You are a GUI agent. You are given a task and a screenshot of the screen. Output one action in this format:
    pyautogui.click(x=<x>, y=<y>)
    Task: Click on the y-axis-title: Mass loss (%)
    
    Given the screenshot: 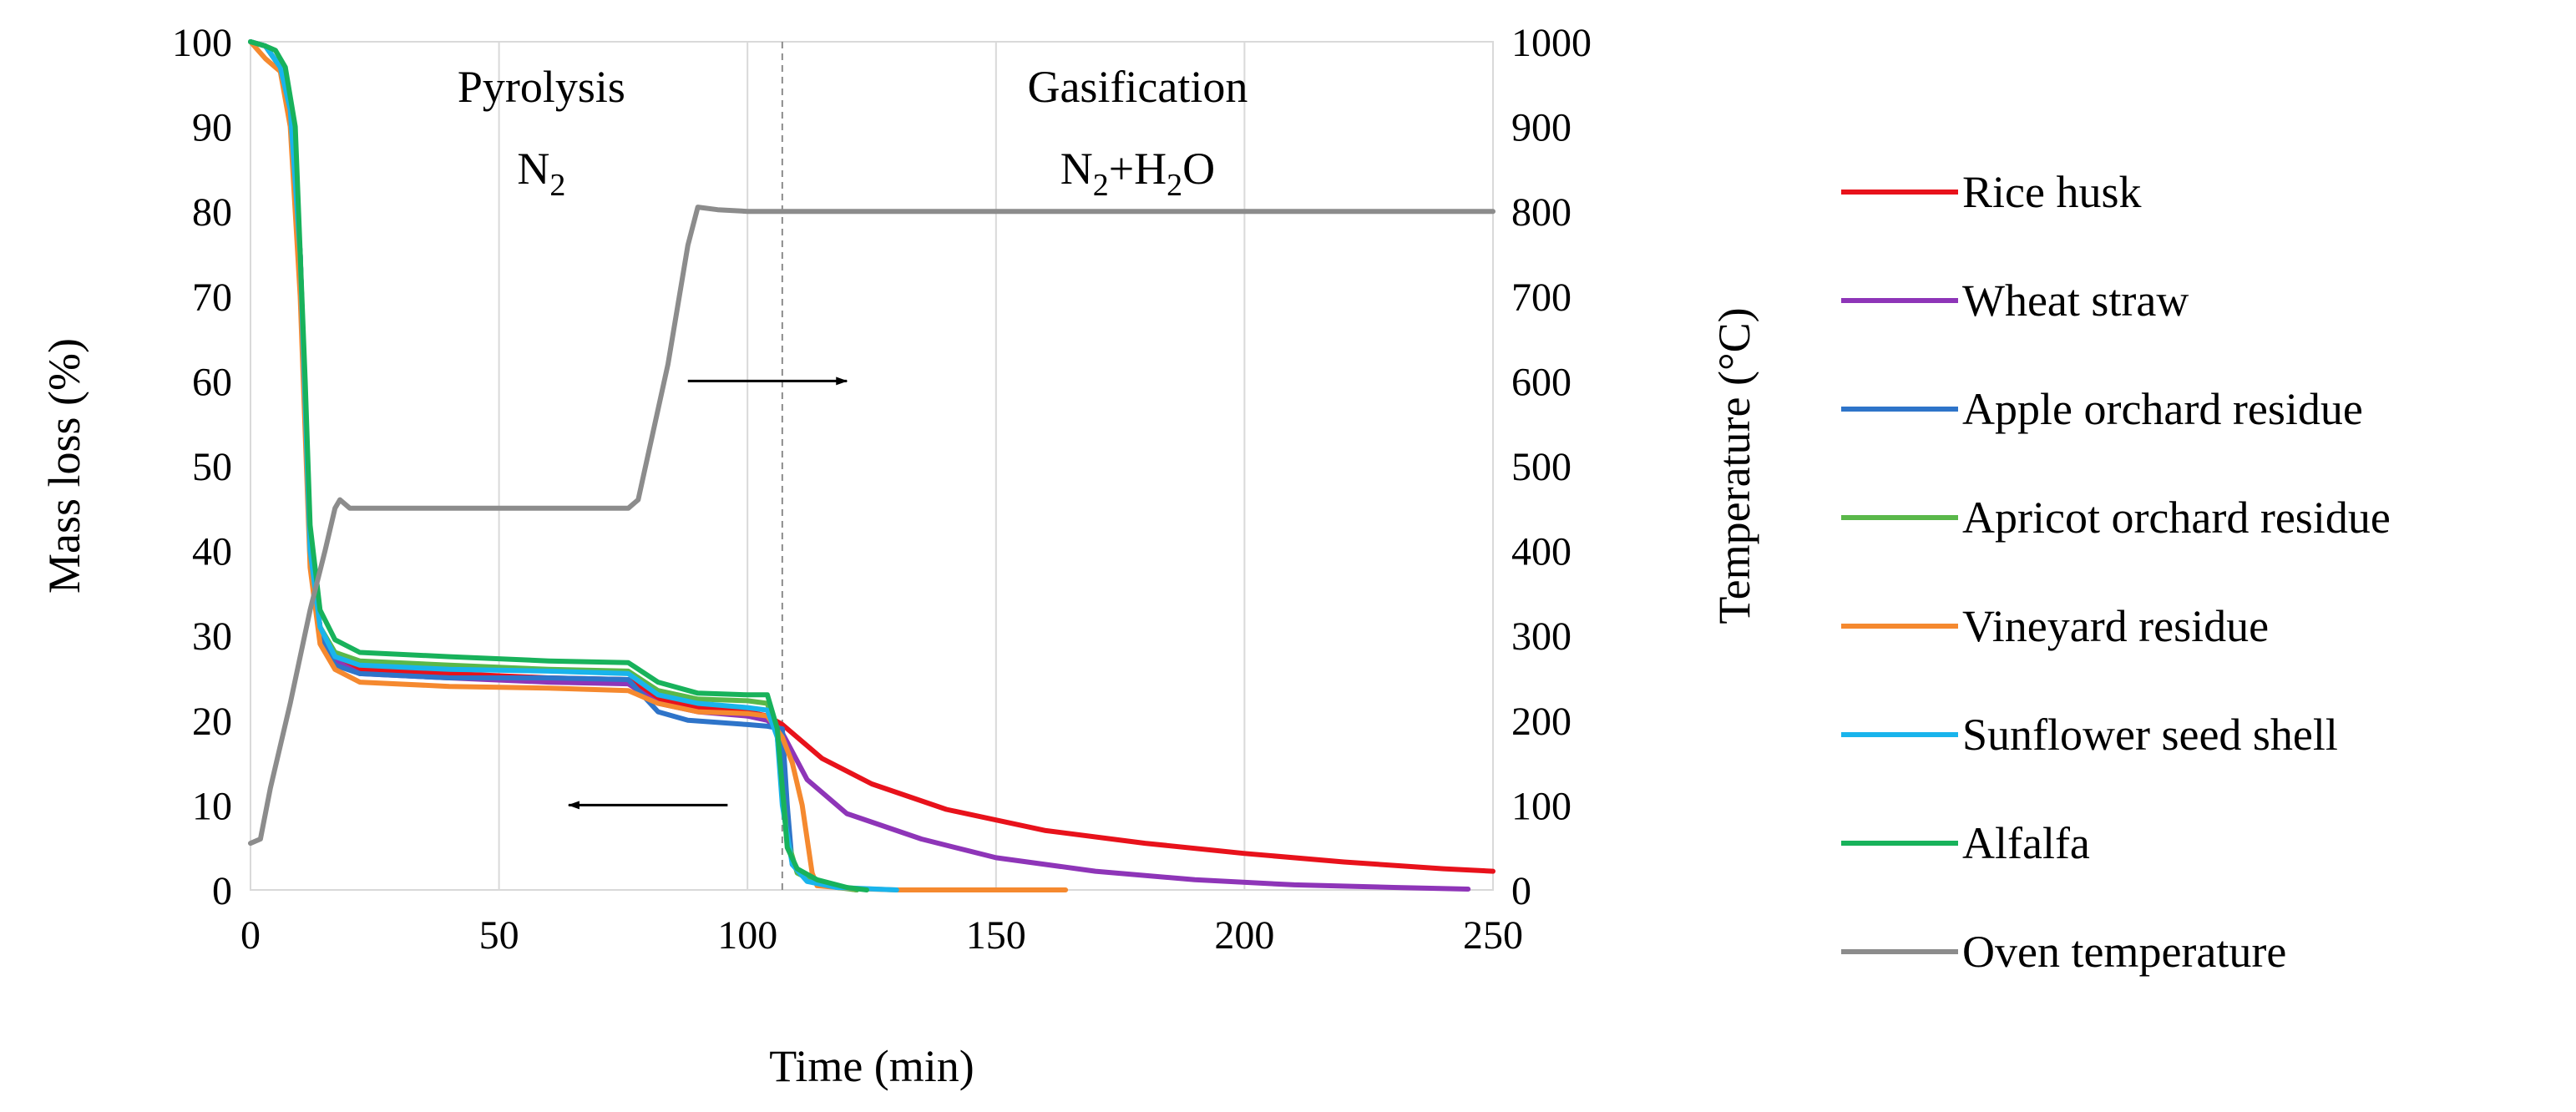 What is the action you would take?
    pyautogui.click(x=64, y=466)
    